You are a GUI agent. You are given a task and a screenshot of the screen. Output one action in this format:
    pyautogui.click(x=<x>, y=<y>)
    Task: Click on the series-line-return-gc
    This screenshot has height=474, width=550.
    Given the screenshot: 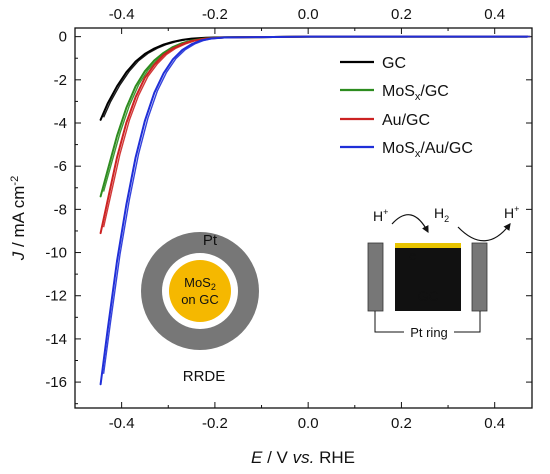 What is the action you would take?
    pyautogui.click(x=316, y=76)
    